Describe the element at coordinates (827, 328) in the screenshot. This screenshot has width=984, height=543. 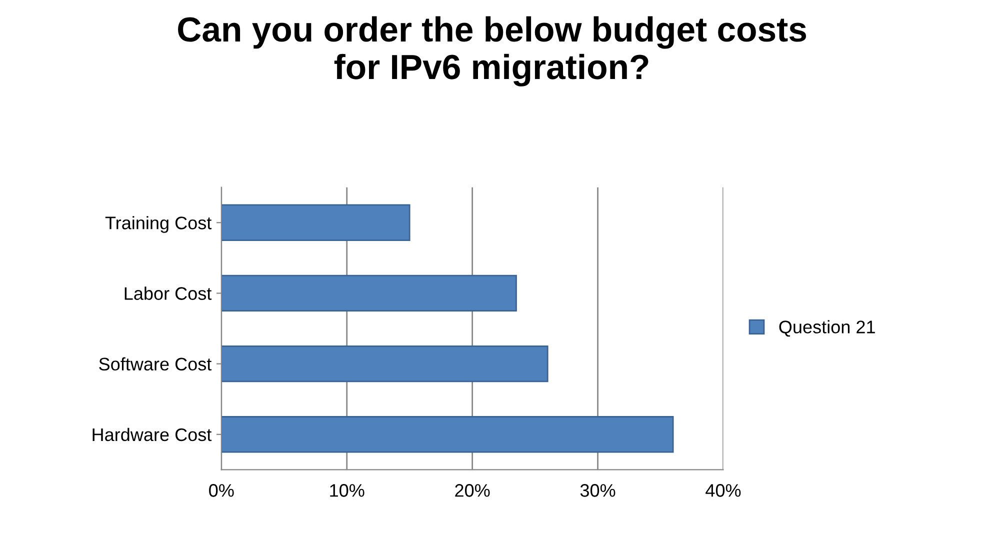
I see `legend-label: Question 21` at that location.